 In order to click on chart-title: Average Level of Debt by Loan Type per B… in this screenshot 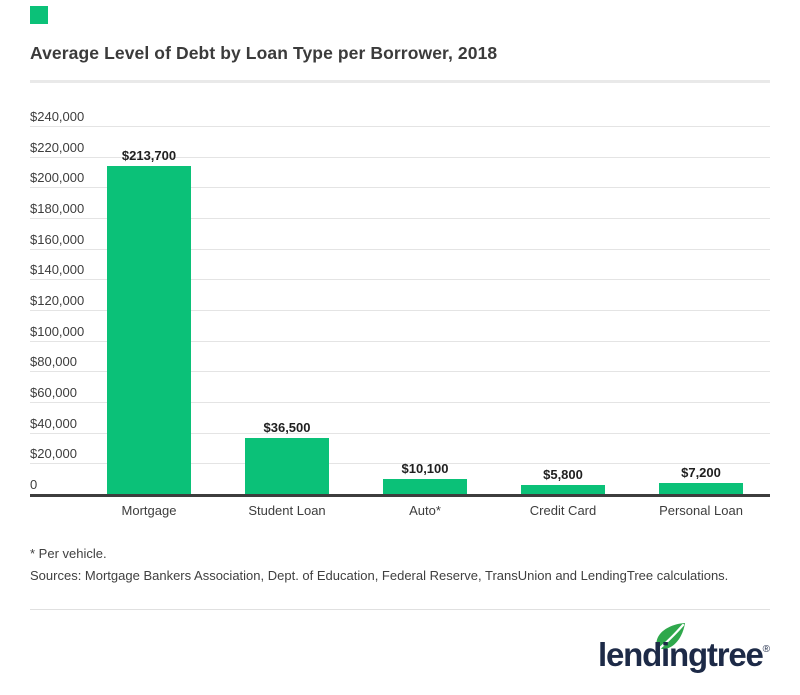, I will do `click(264, 53)`.